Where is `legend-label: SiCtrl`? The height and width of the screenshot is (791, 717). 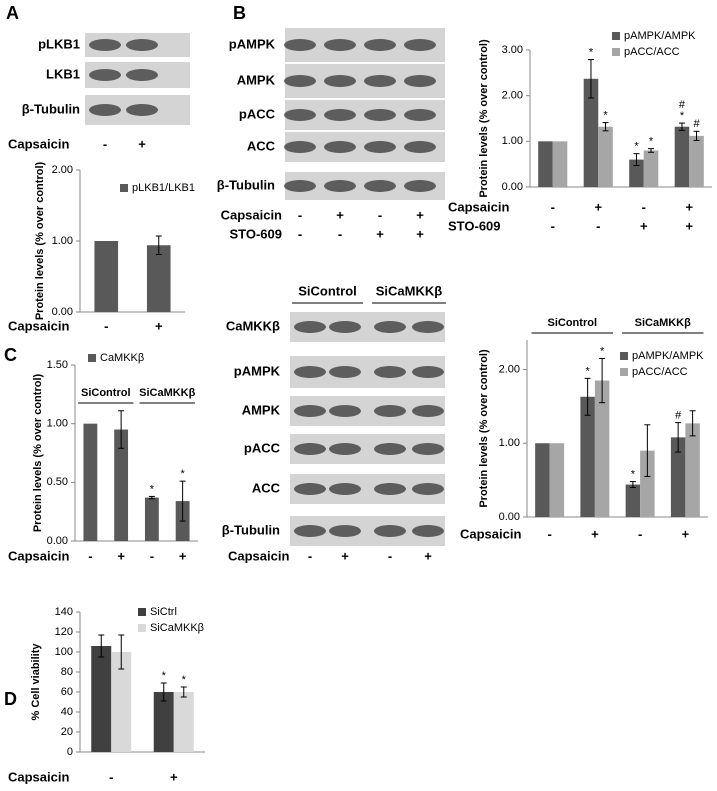
legend-label: SiCtrl is located at coordinates (163, 612).